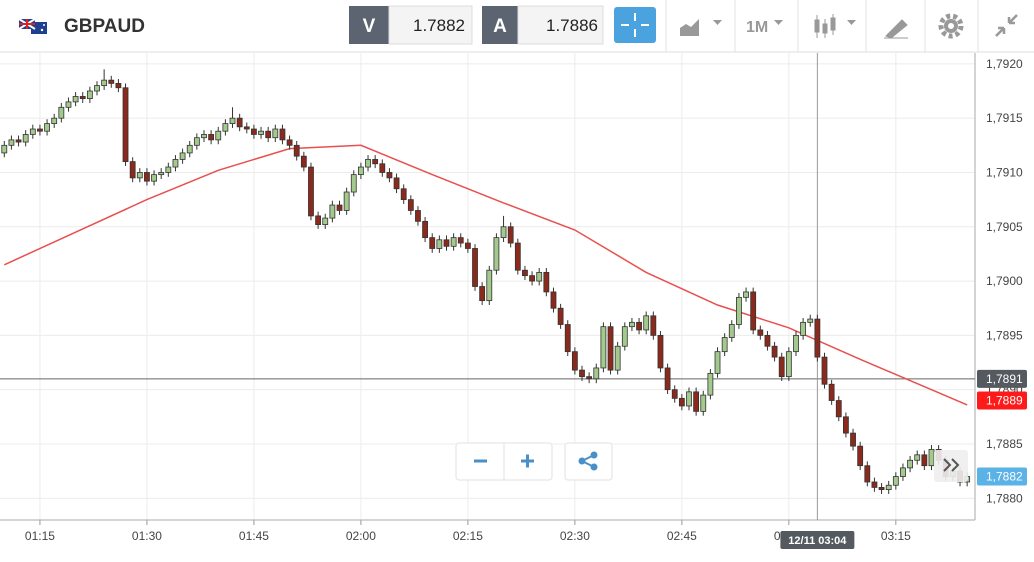 This screenshot has width=1034, height=562. I want to click on x-tick-label: 02:00, so click(361, 536).